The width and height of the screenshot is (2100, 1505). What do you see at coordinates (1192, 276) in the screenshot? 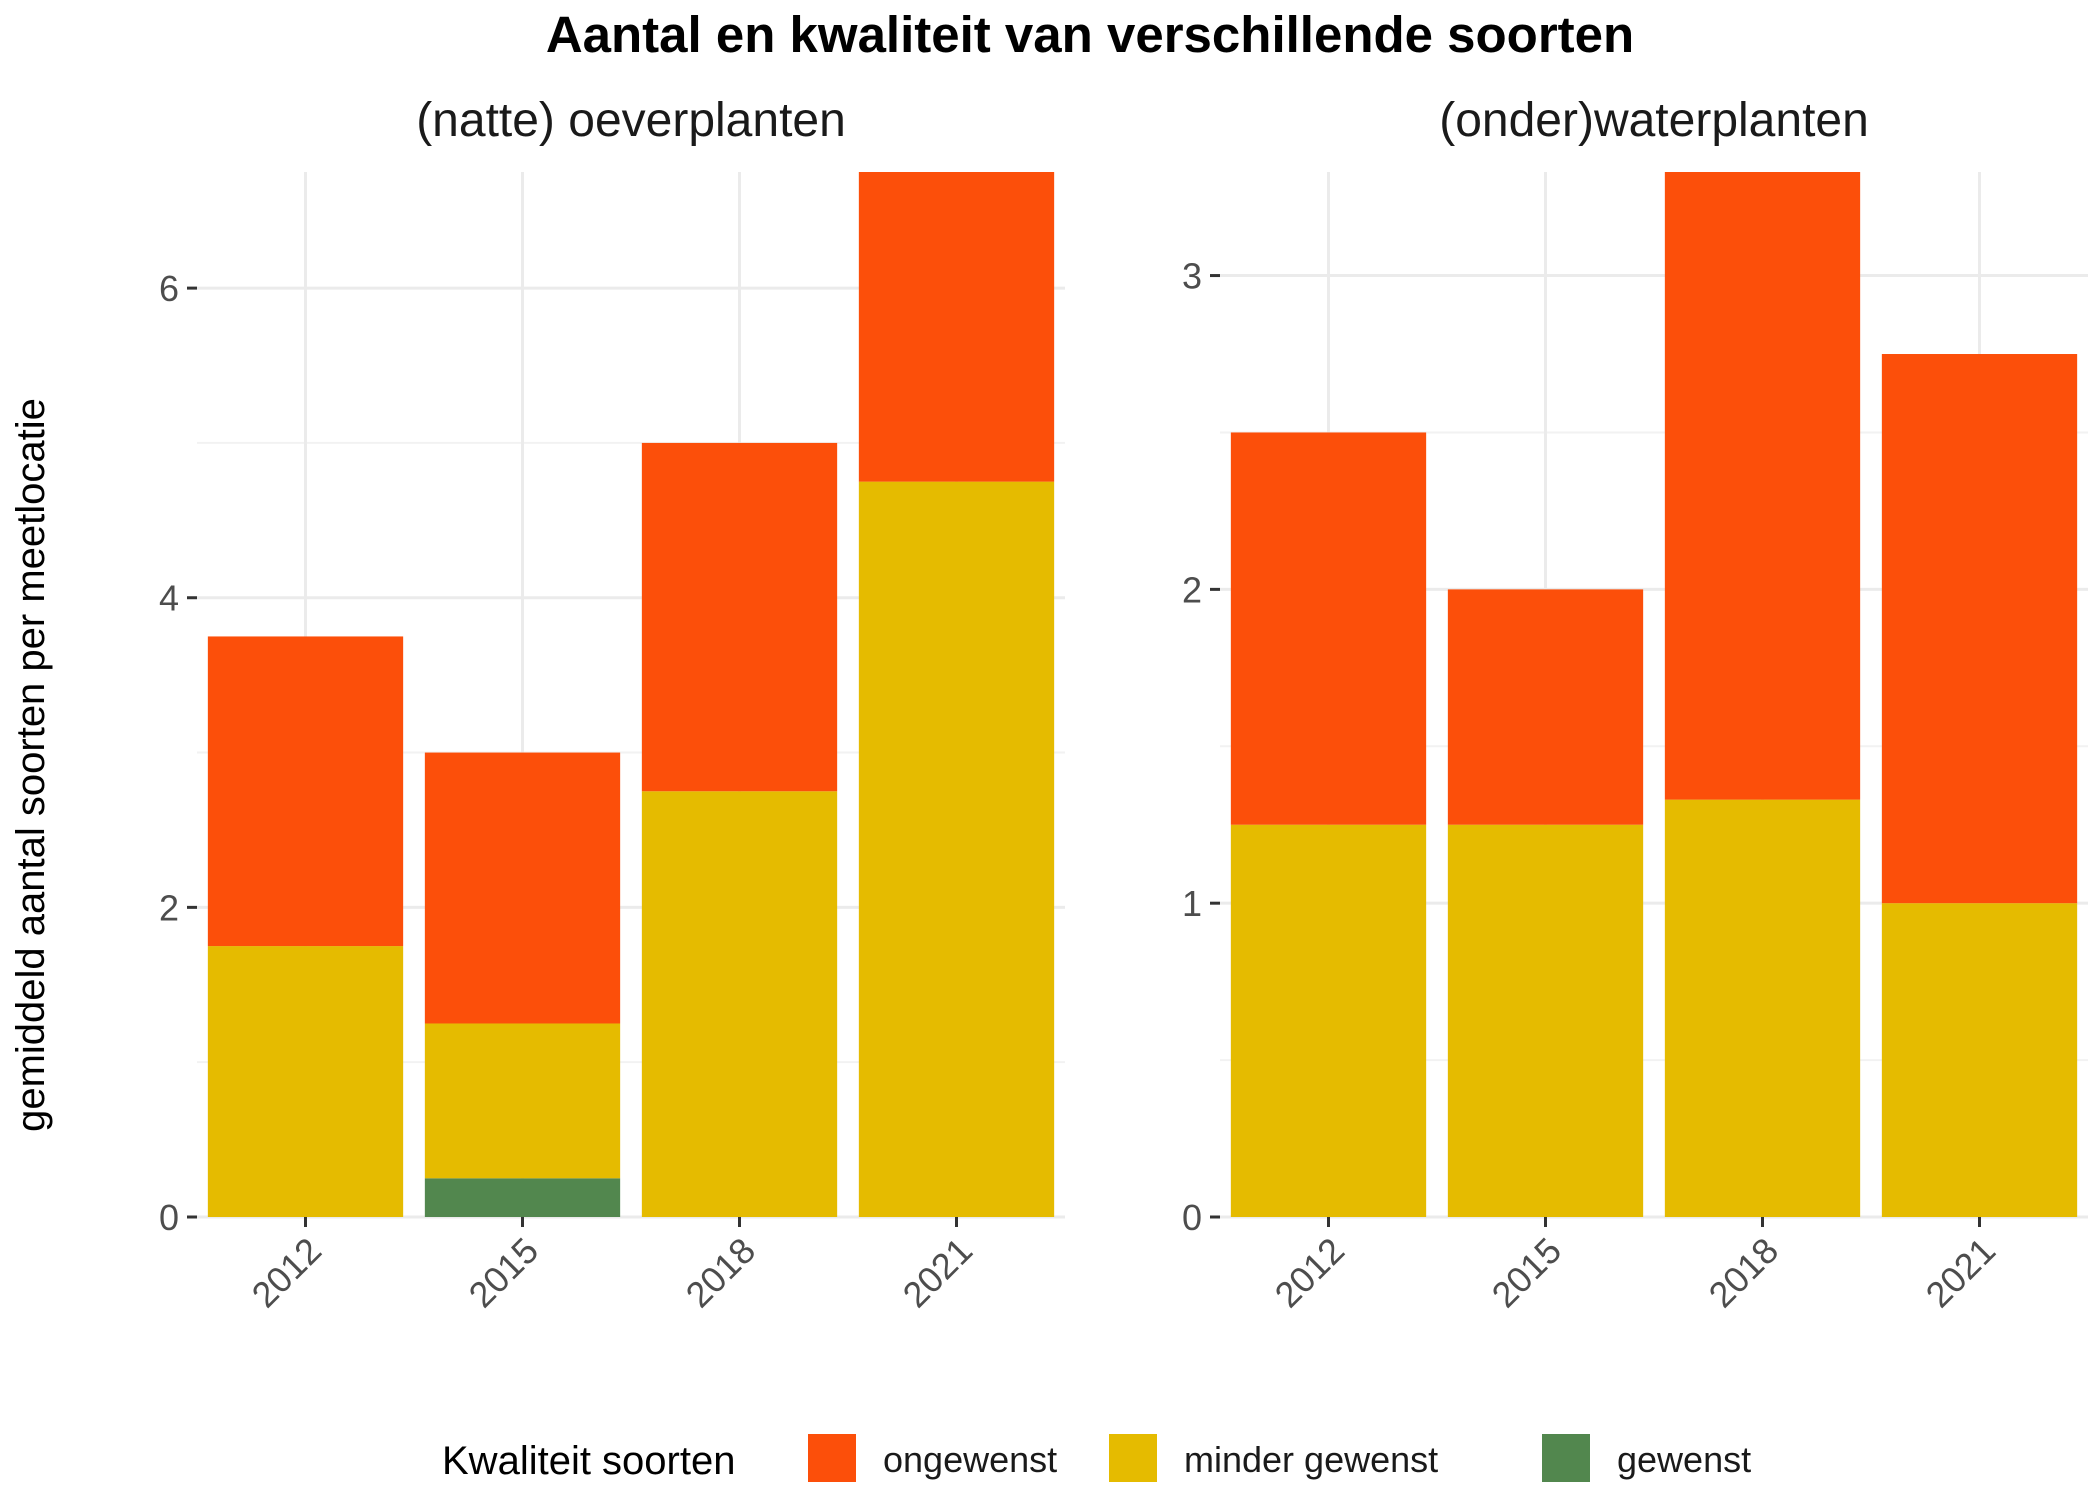
I see `y-tick-label: 3` at bounding box center [1192, 276].